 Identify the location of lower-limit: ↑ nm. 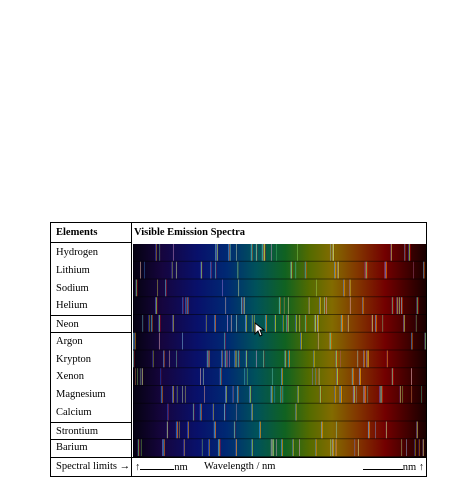
(161, 467).